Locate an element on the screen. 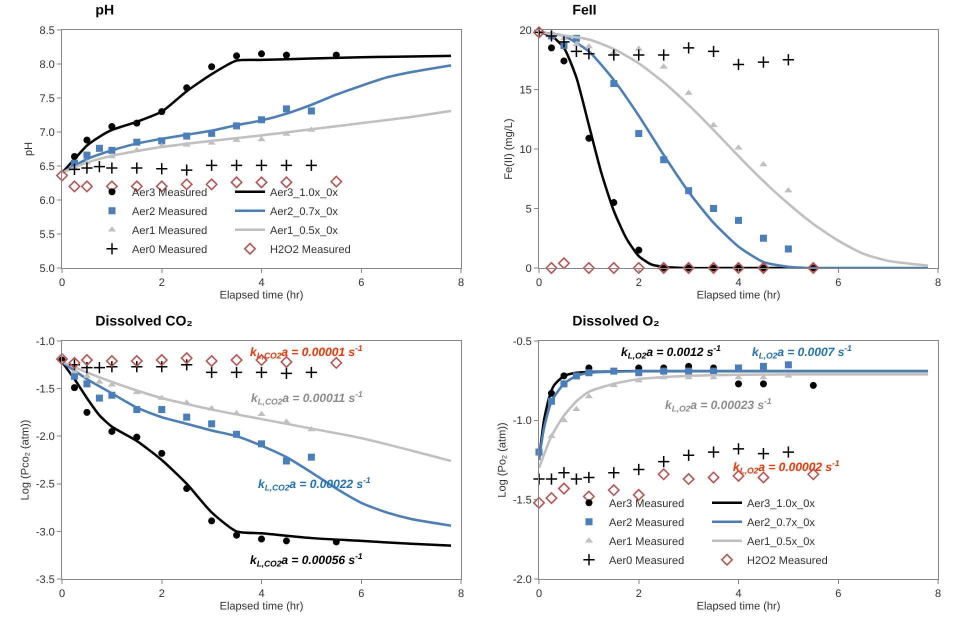 Image resolution: width=955 pixels, height=622 pixels. y-tick-label: 15 is located at coordinates (526, 90).